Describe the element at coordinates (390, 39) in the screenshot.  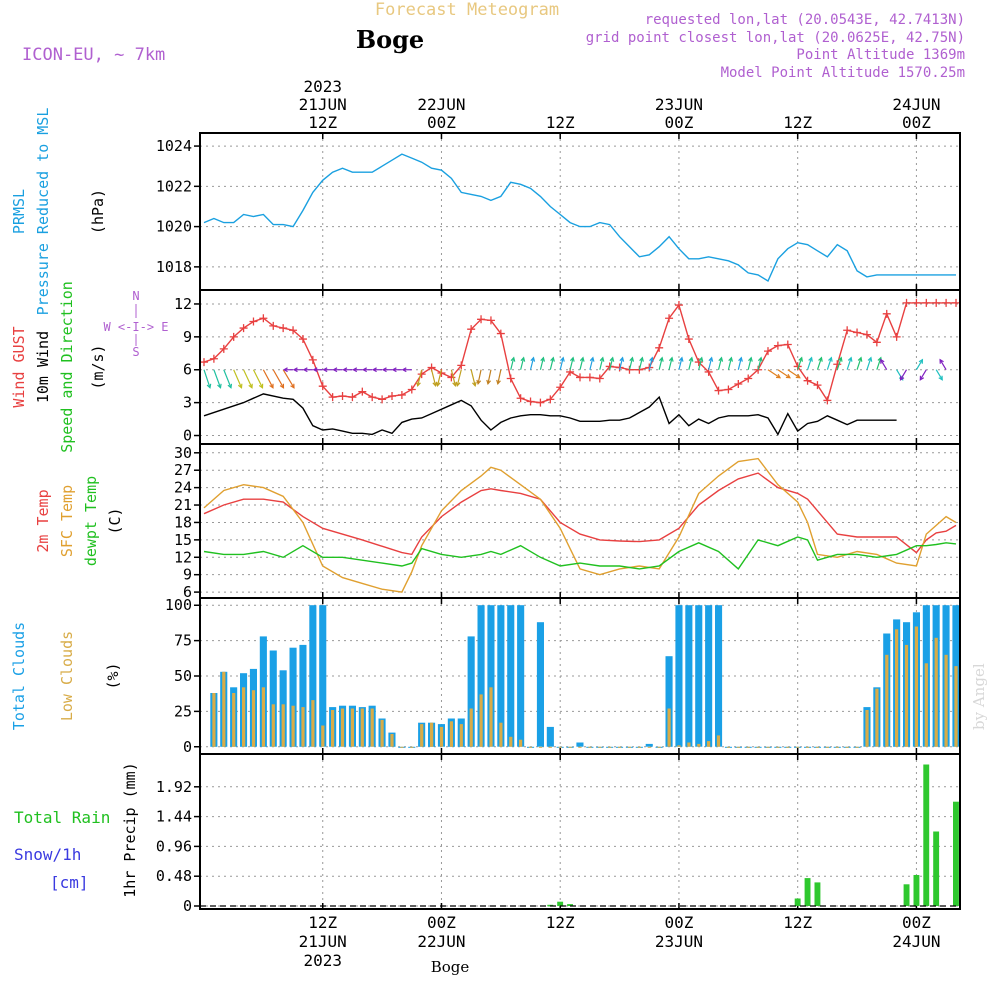
I see `location-title: Boge` at that location.